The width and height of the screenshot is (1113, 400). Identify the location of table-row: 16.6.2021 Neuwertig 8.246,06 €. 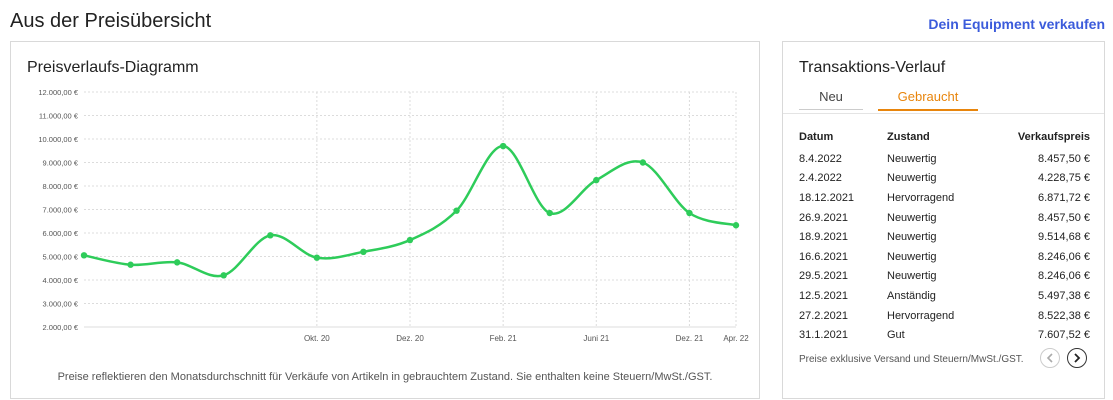
(944, 257).